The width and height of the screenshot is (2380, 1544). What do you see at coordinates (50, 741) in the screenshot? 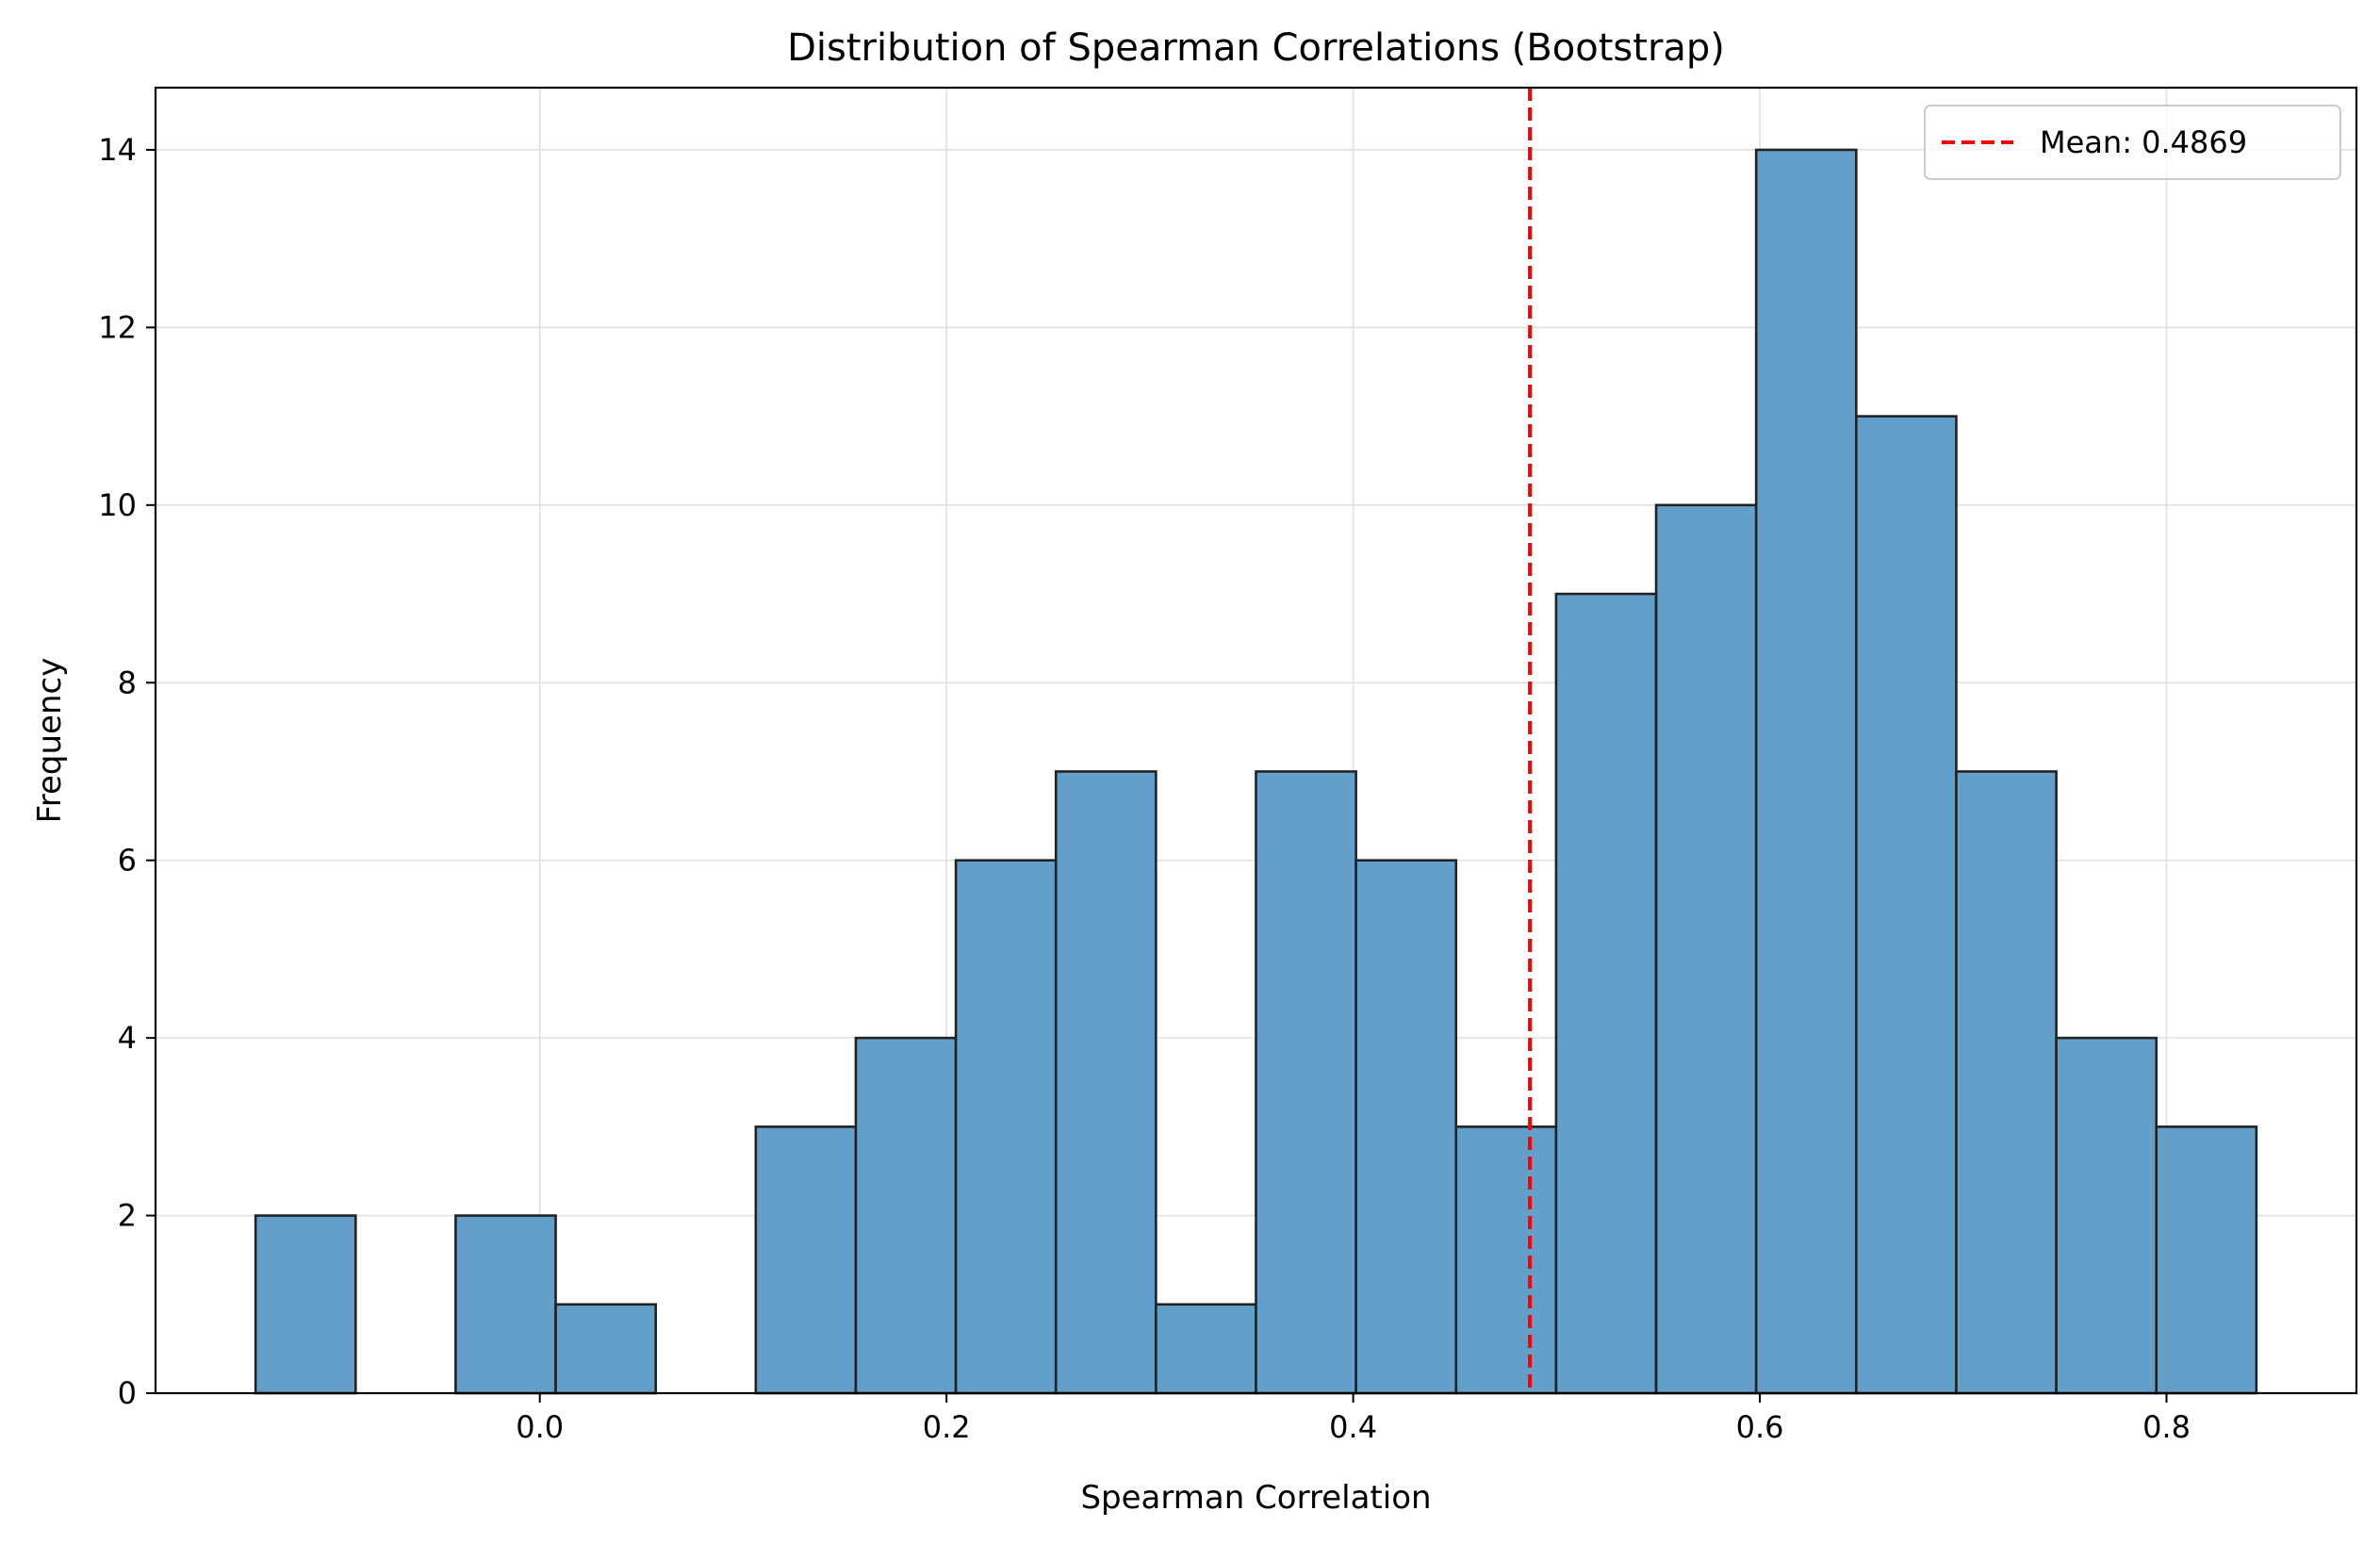
I see `y-axis-label: Frequency` at bounding box center [50, 741].